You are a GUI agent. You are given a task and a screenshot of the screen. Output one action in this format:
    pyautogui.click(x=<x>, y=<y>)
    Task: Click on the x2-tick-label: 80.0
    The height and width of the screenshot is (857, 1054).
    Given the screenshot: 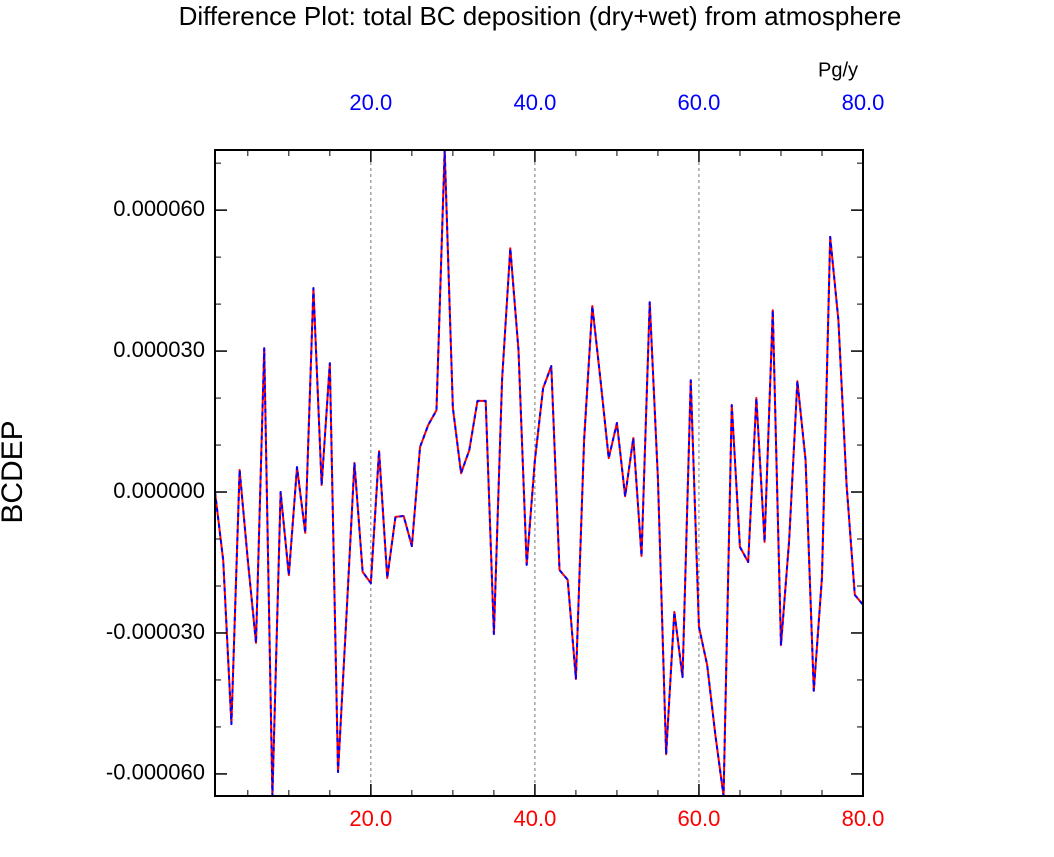 What is the action you would take?
    pyautogui.click(x=863, y=102)
    